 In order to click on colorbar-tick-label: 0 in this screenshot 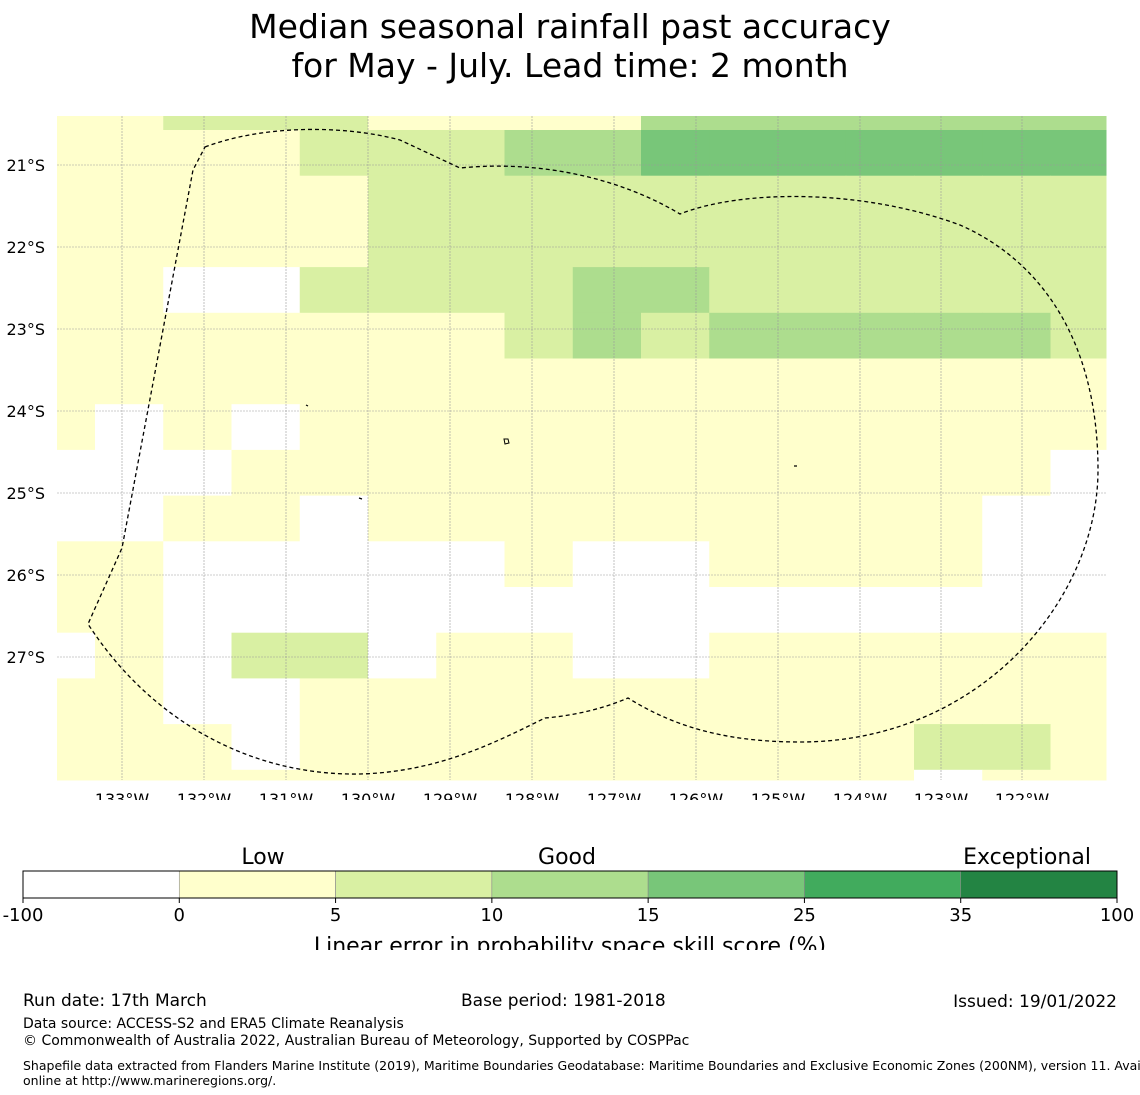, I will do `click(179, 915)`.